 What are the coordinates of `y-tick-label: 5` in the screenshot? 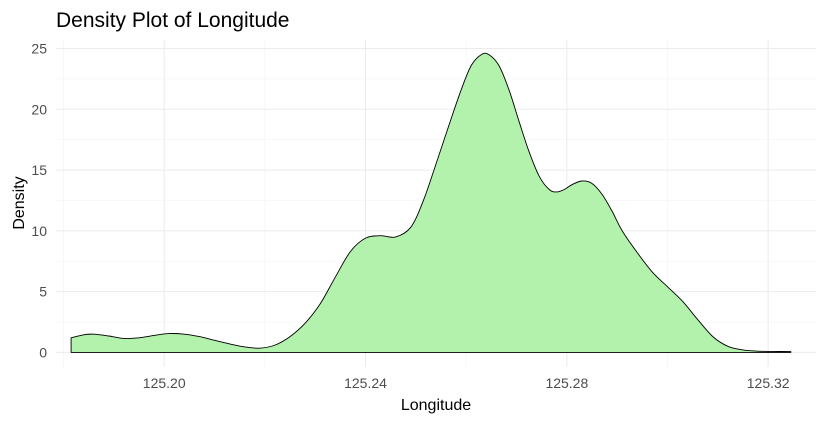 It's located at (43, 292).